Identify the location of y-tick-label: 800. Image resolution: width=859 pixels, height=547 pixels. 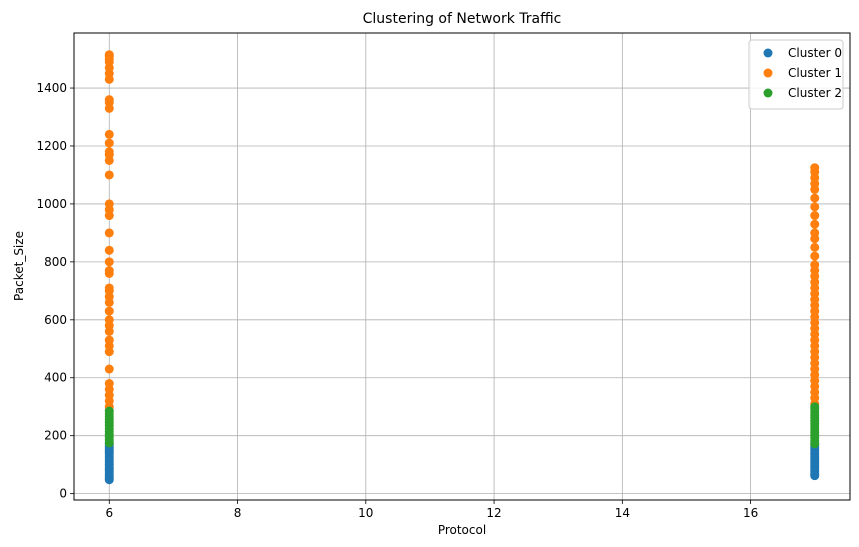
(55, 262).